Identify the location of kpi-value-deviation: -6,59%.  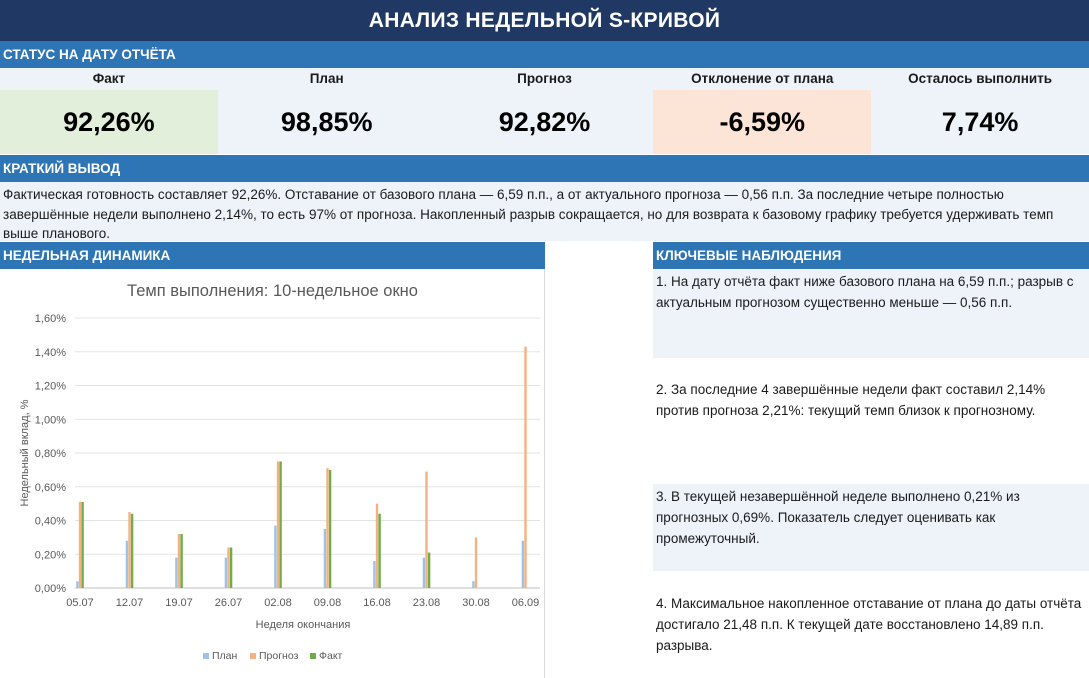
(762, 122).